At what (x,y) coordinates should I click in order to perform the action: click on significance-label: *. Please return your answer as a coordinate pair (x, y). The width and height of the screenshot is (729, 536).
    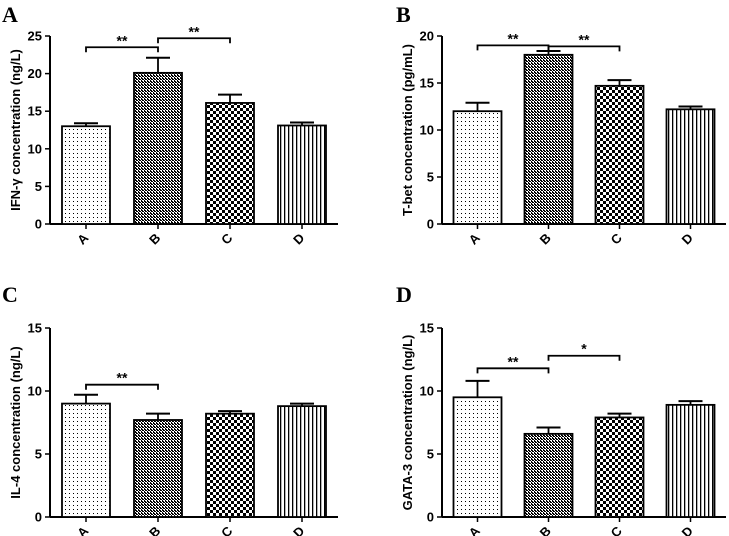
    Looking at the image, I should click on (584, 349).